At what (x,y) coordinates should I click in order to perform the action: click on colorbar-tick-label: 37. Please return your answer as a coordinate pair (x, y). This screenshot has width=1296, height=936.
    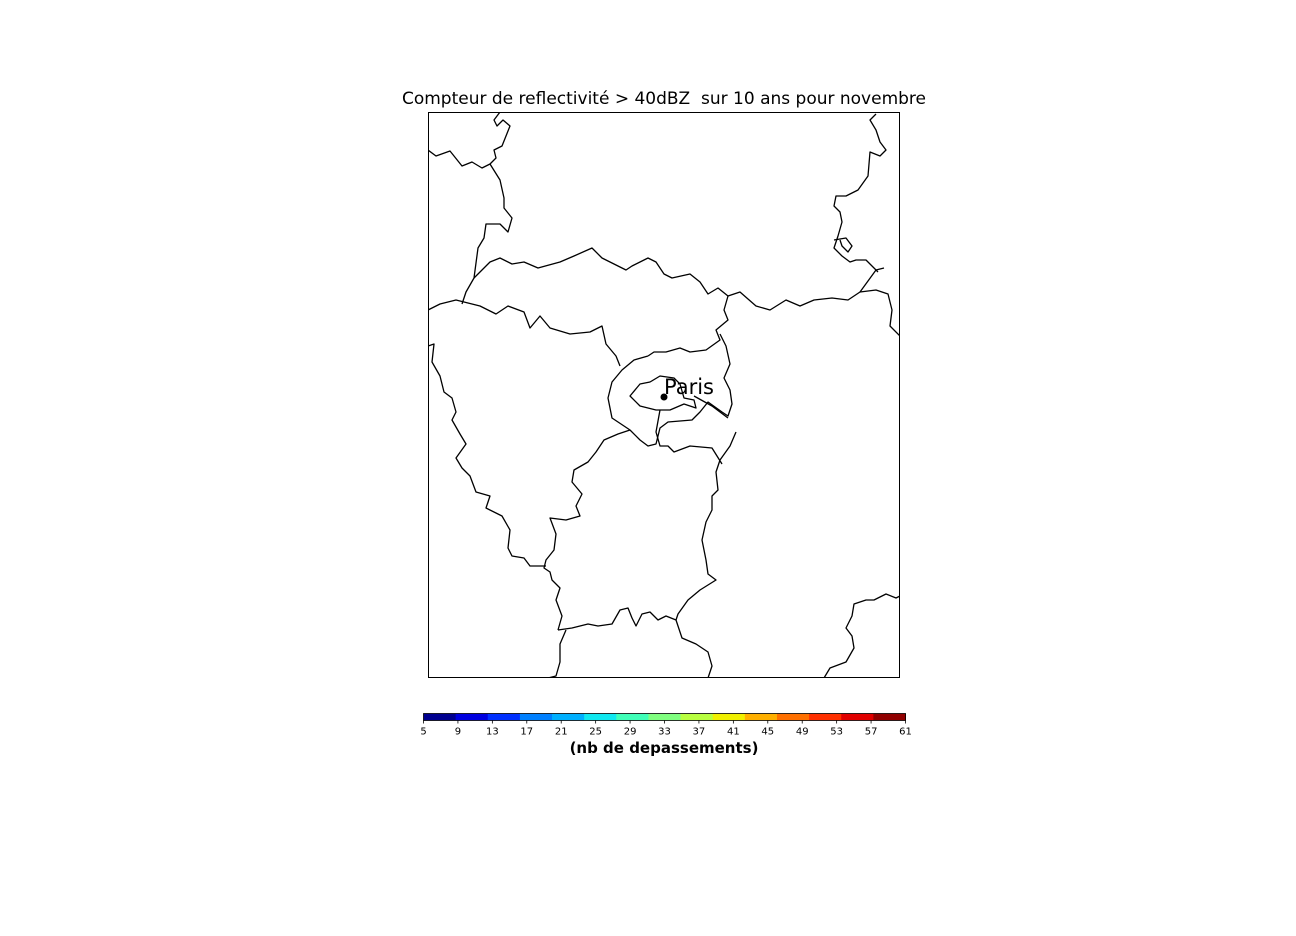
    Looking at the image, I should click on (699, 732).